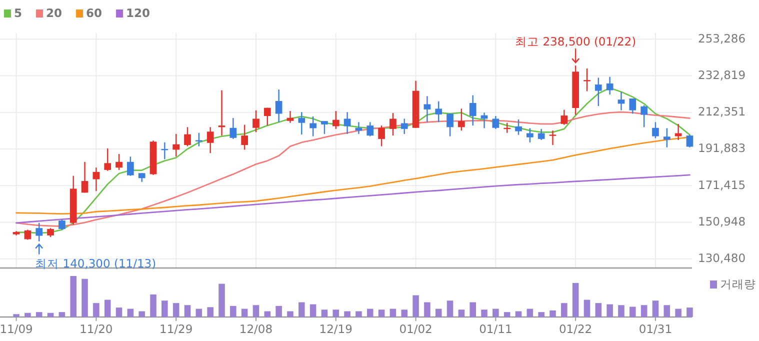  What do you see at coordinates (722, 148) in the screenshot?
I see `y-tick-label: 191,883` at bounding box center [722, 148].